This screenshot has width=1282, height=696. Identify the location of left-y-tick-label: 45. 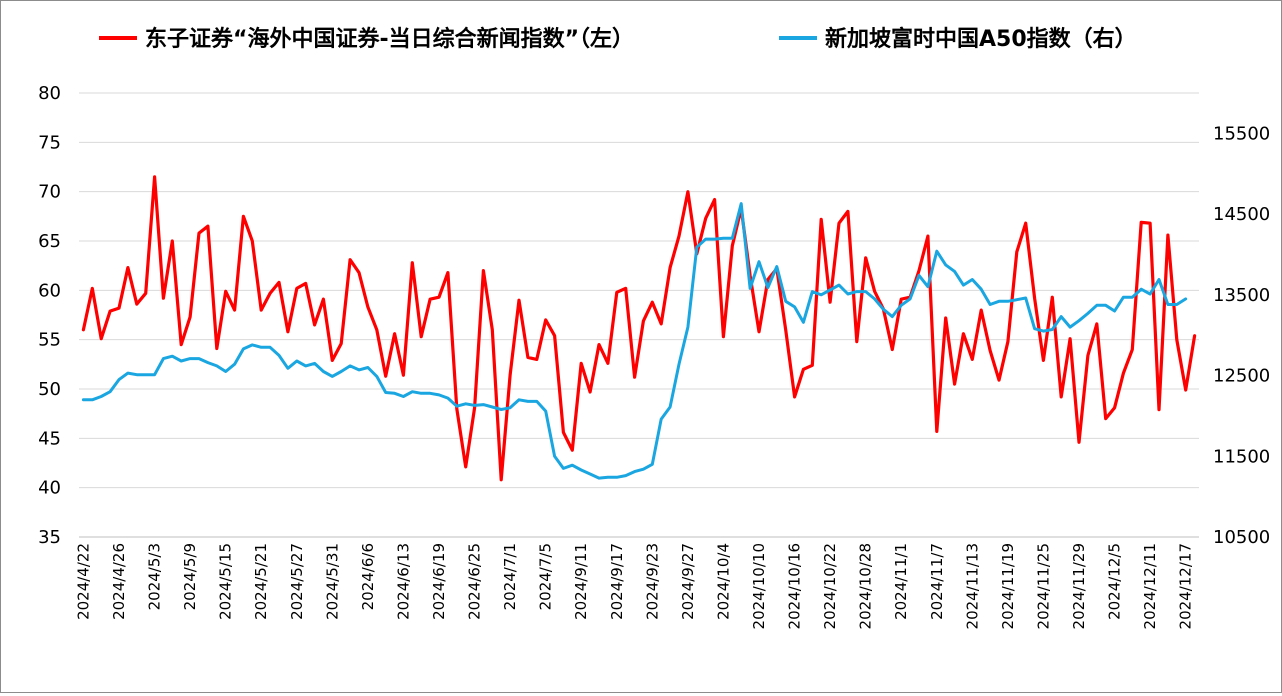
(49, 438).